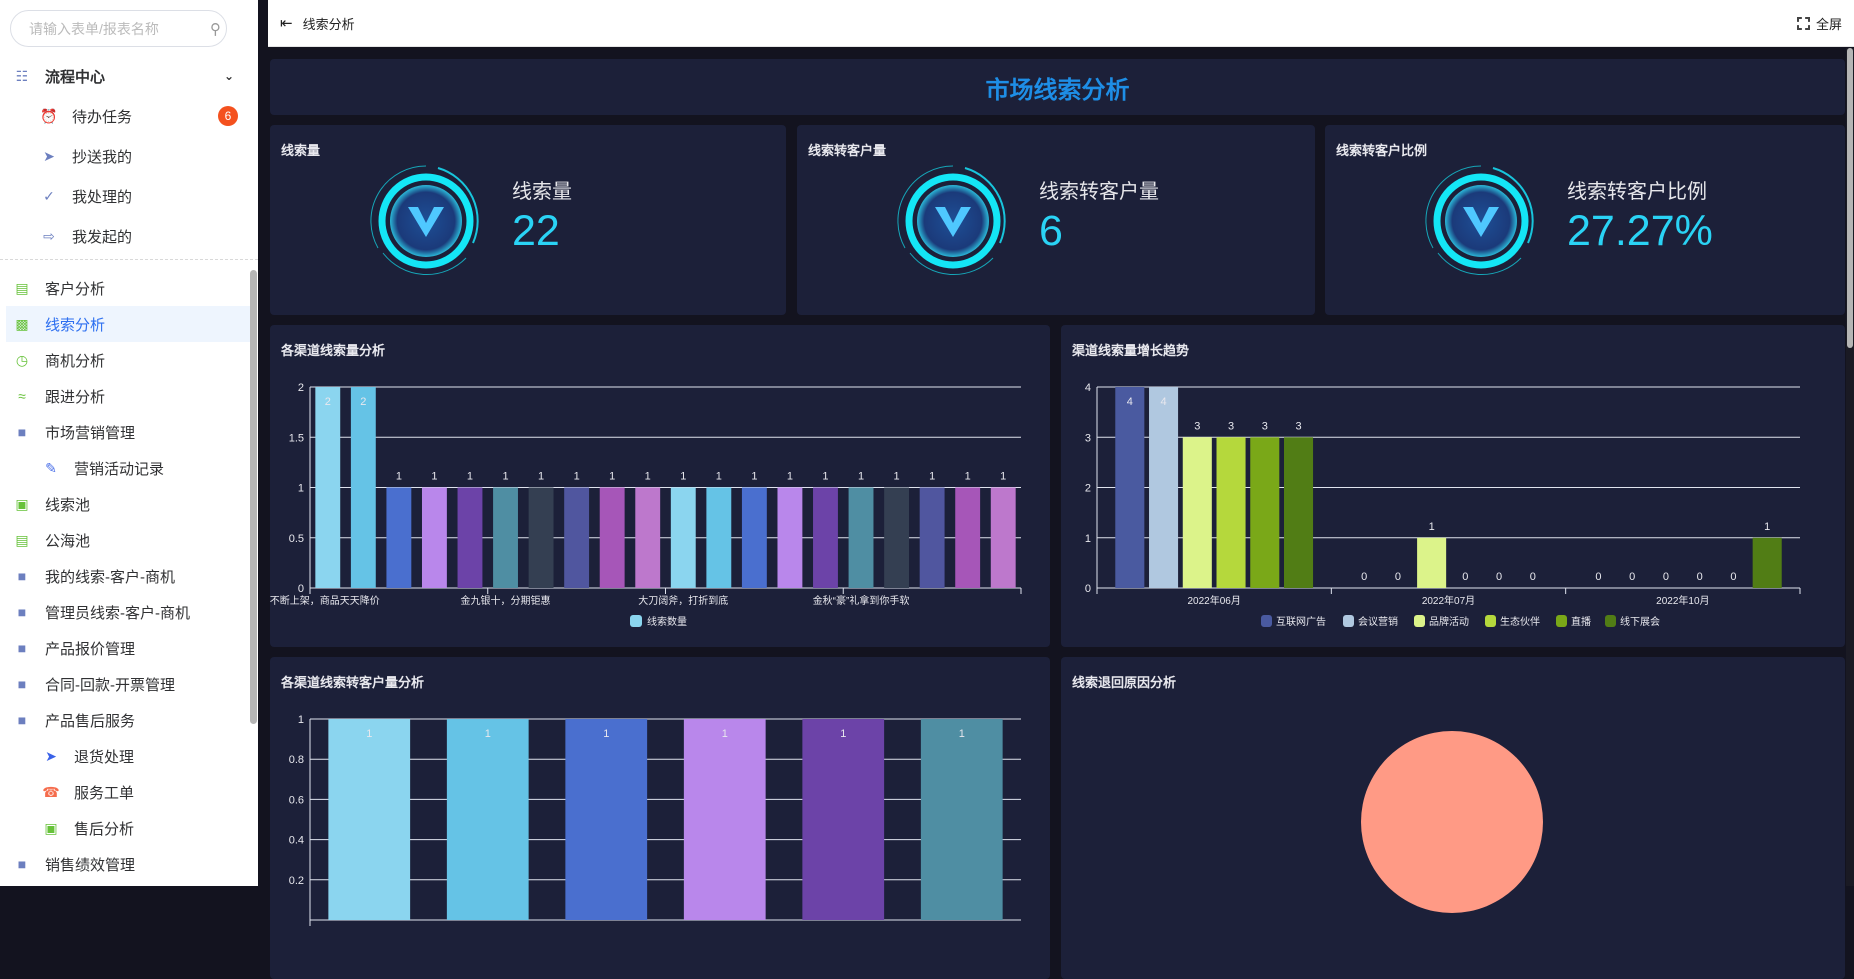 The image size is (1854, 979). I want to click on sidebar-item: ⏰ 待办任务 6, so click(125, 116).